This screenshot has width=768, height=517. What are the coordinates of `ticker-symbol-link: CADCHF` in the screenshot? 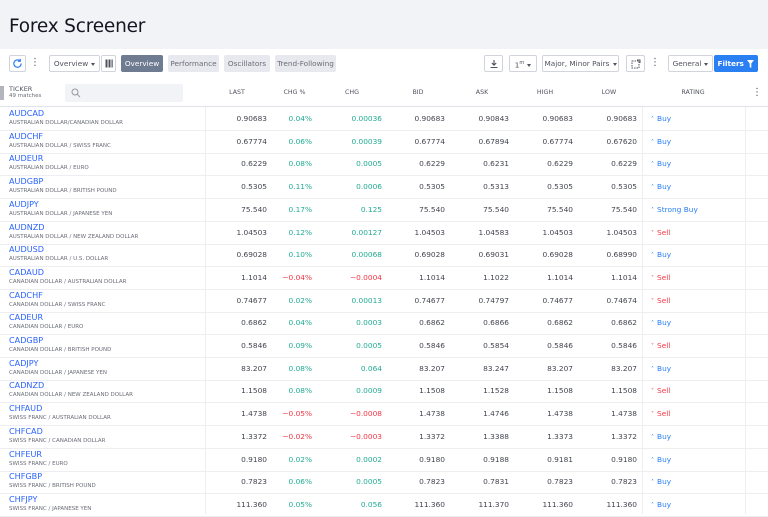 It's located at (26, 294).